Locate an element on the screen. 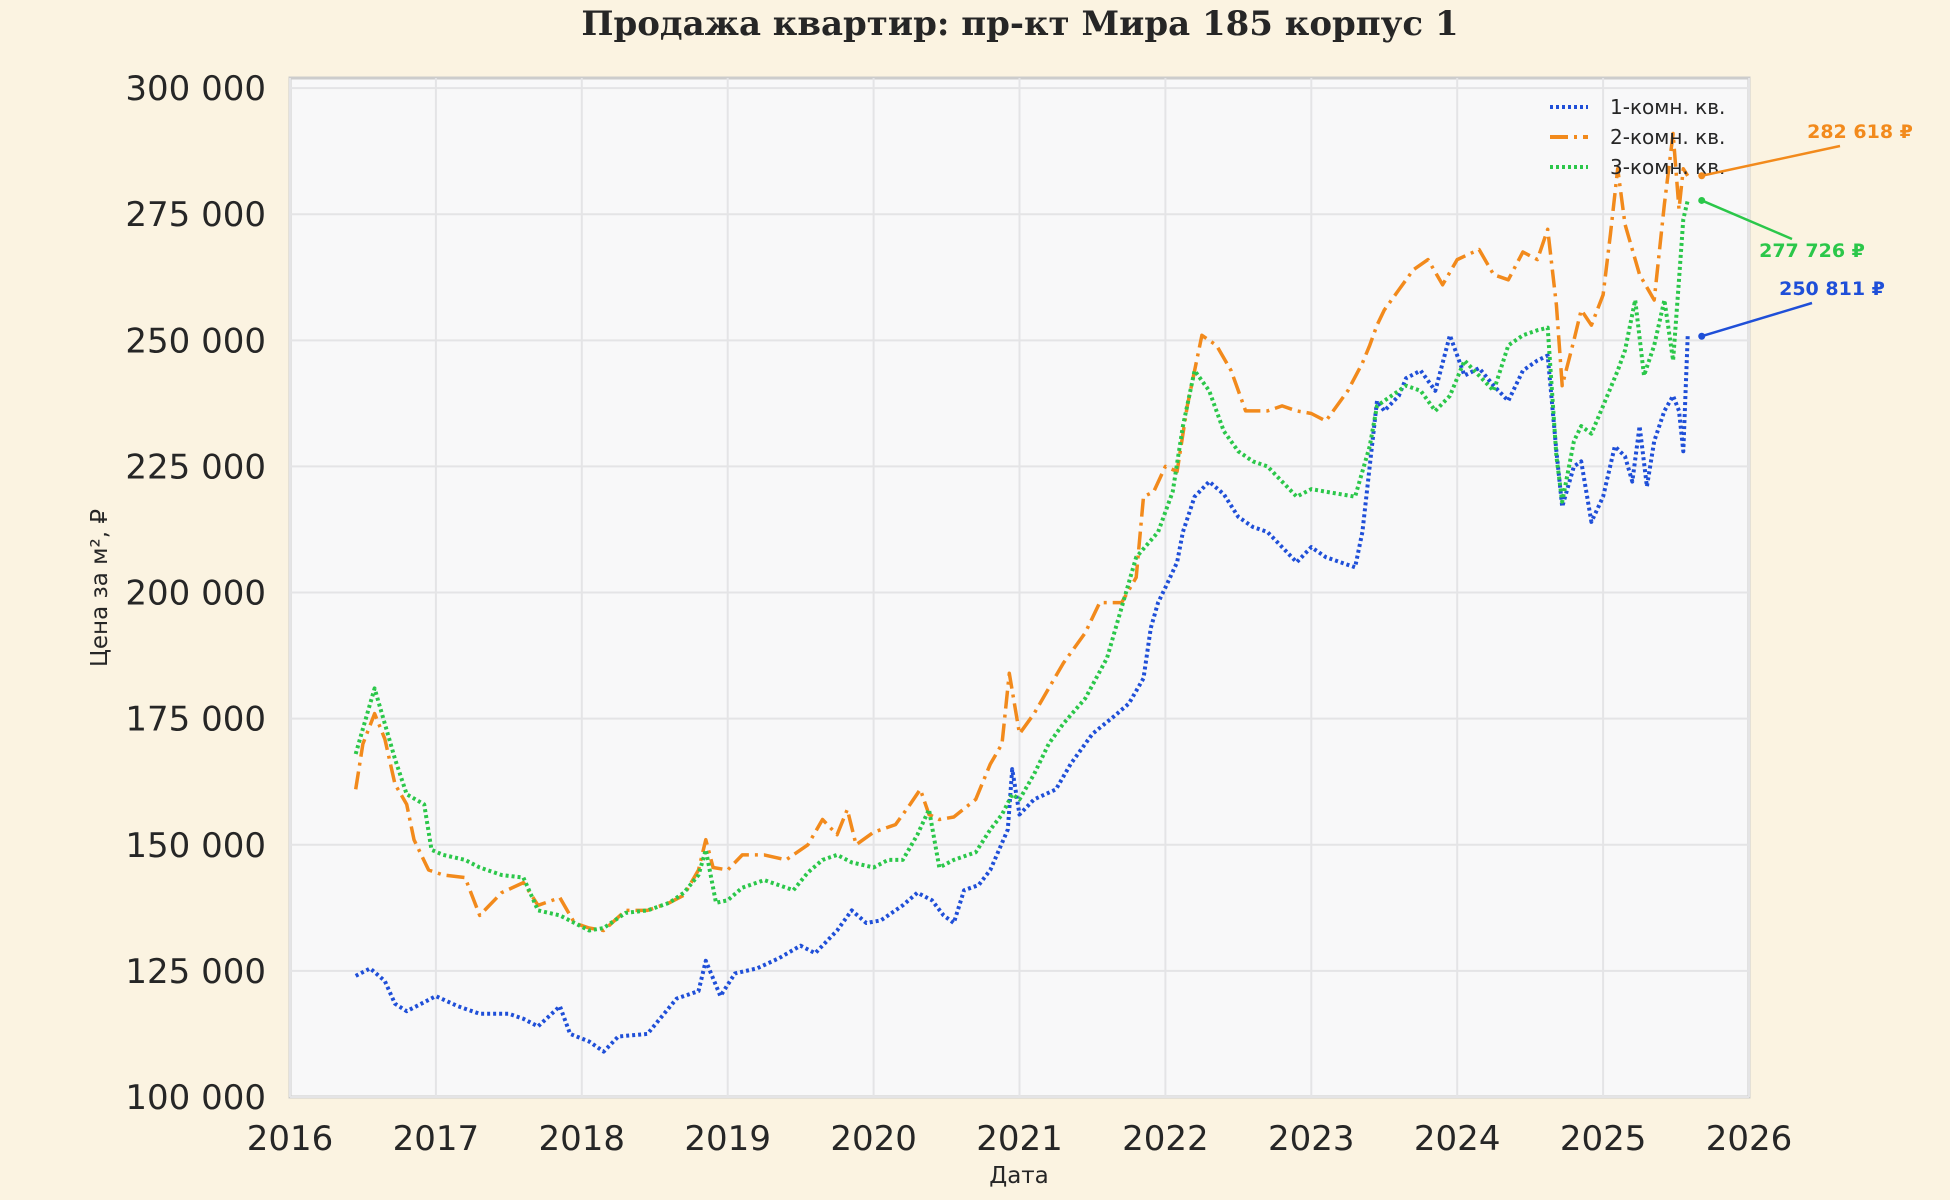  chart-title: Продажа квартир: пр-кт Мира 185 корпус 1 is located at coordinates (1019, 24).